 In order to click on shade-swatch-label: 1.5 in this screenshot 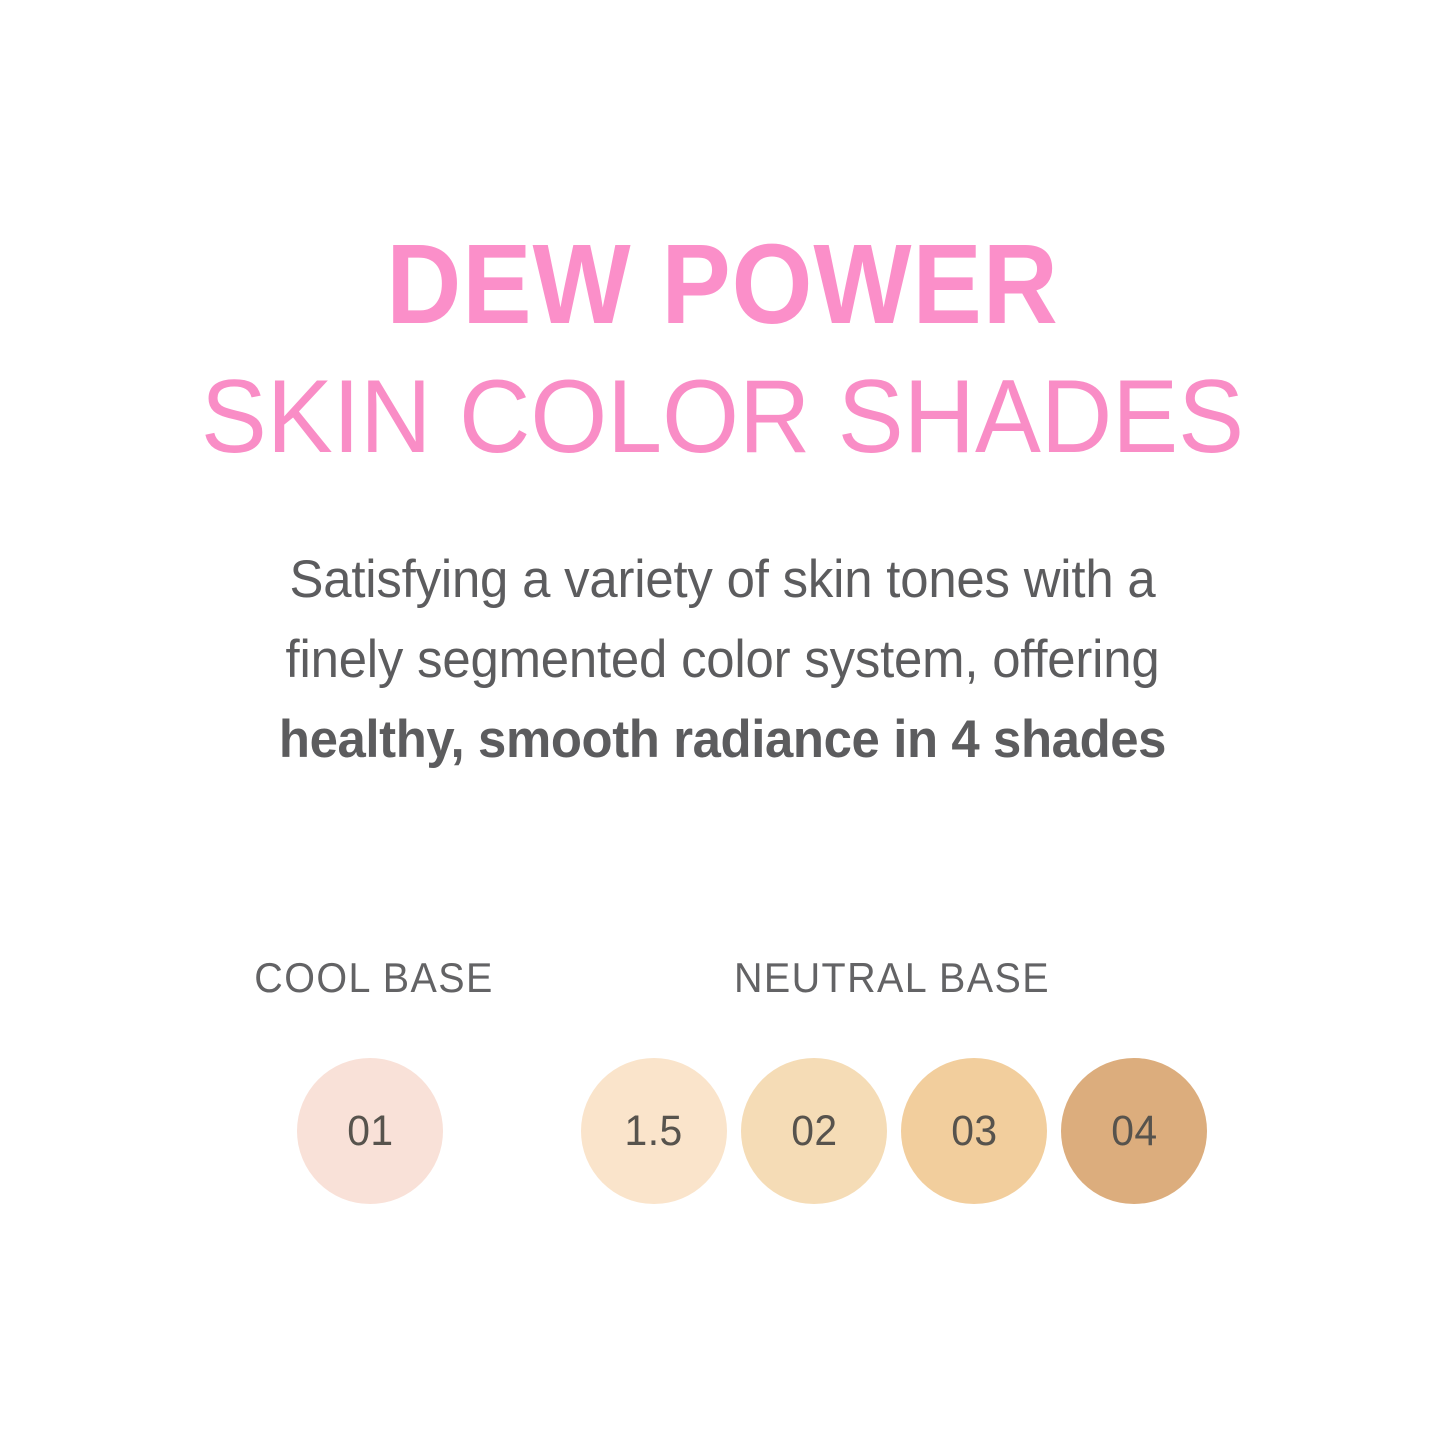, I will do `click(654, 1130)`.